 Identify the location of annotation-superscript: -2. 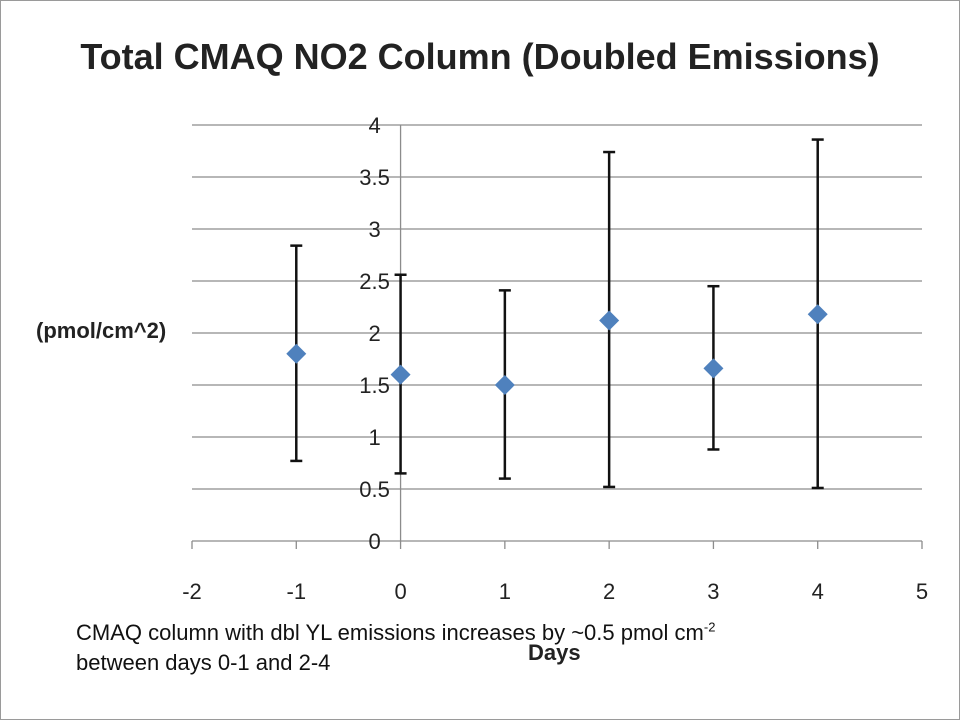
(709, 627).